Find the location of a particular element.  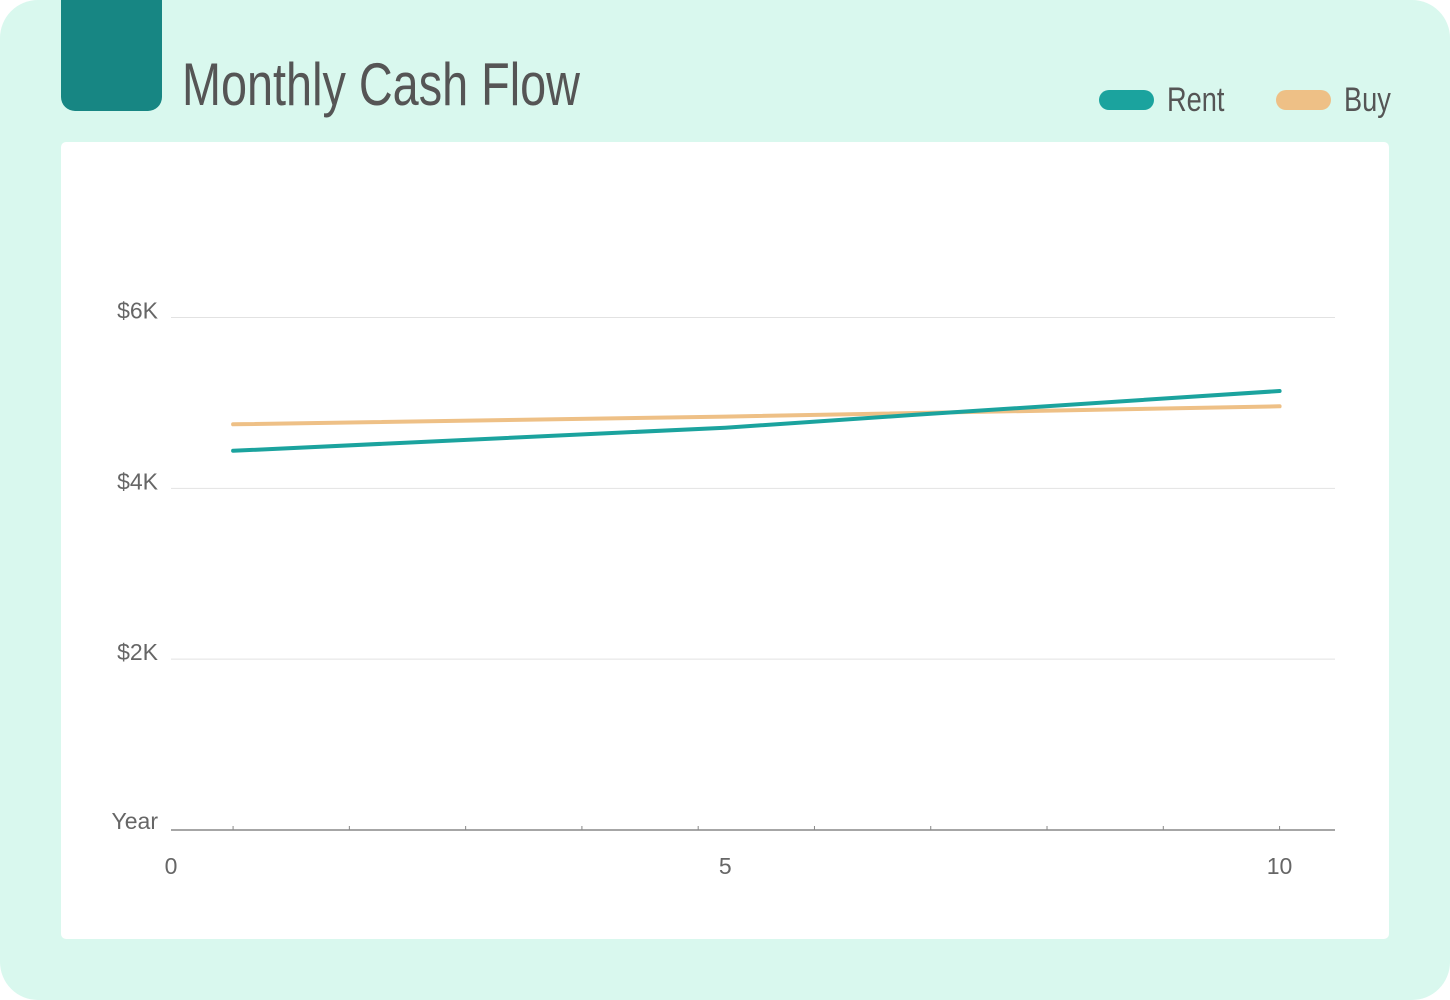

legend-item-rent: Rent is located at coordinates (1169, 100).